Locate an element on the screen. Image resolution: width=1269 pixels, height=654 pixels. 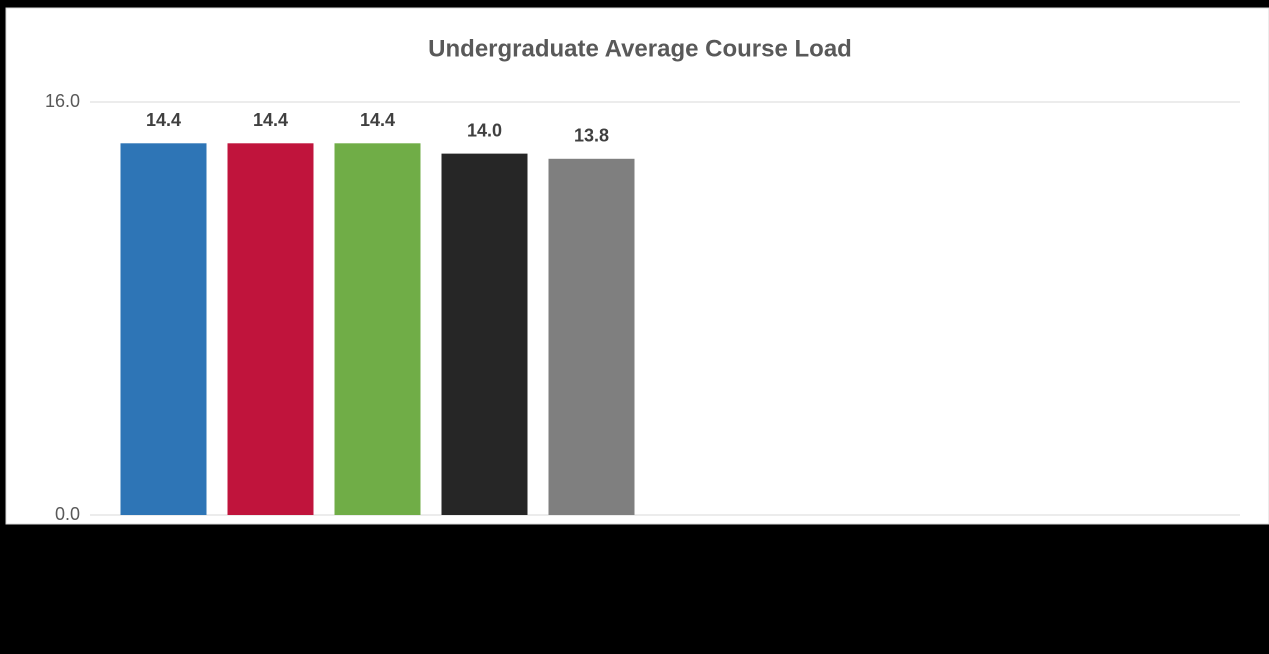
data-label: 14.0 is located at coordinates (484, 130).